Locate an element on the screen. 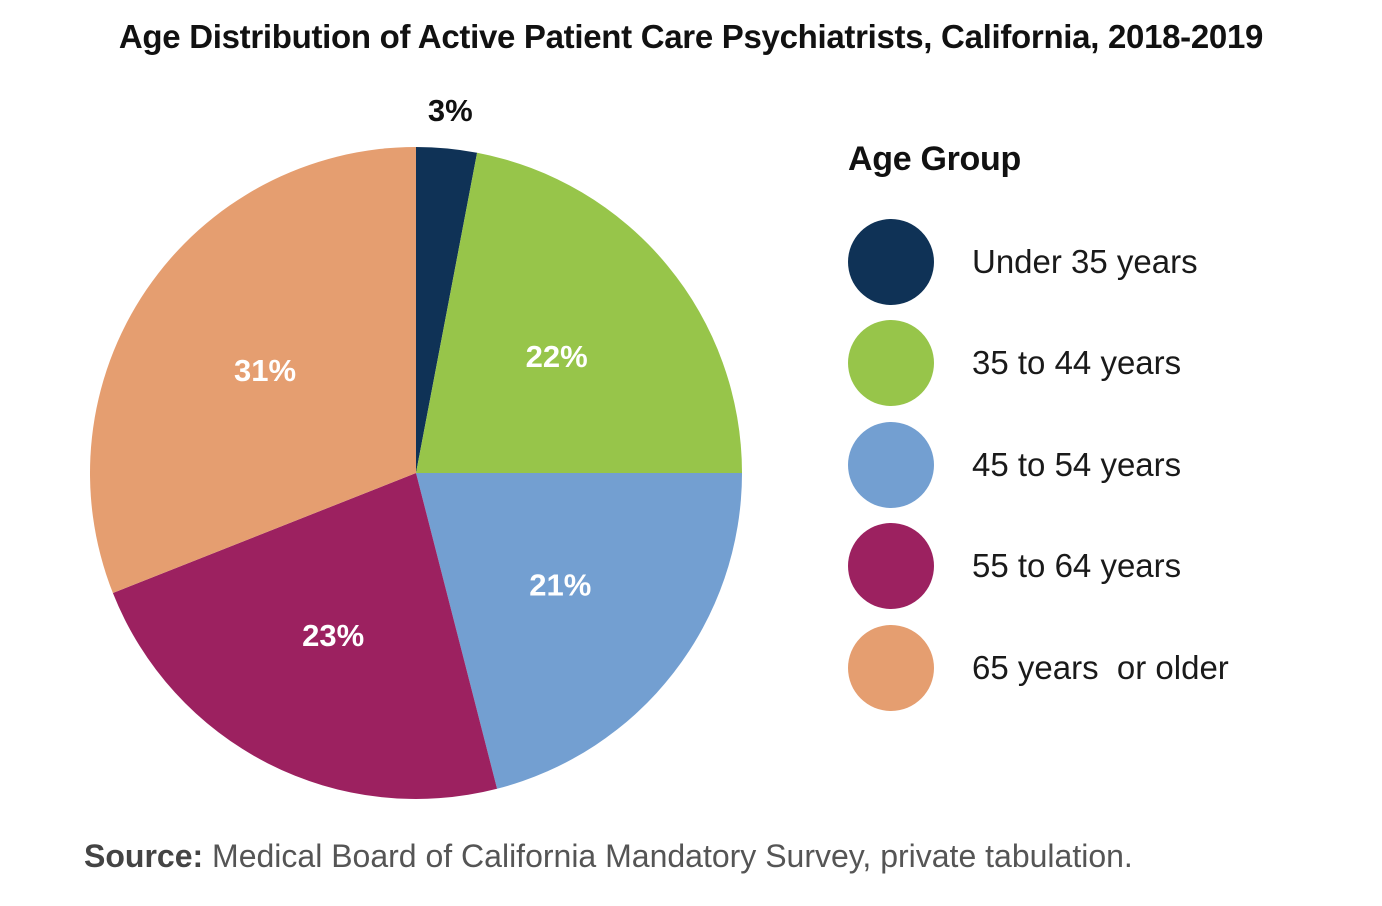 The width and height of the screenshot is (1382, 906). legend-label: 65 years or older is located at coordinates (1100, 667).